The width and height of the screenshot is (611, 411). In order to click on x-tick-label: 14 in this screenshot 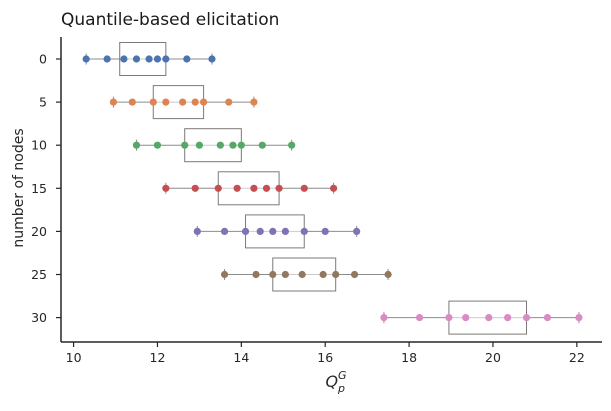, I will do `click(241, 357)`.